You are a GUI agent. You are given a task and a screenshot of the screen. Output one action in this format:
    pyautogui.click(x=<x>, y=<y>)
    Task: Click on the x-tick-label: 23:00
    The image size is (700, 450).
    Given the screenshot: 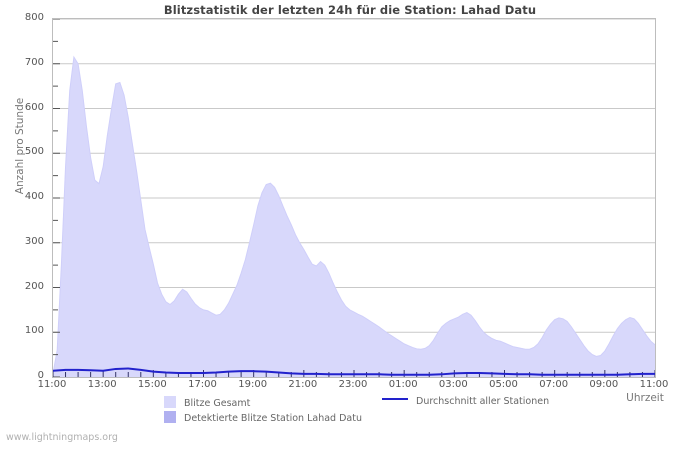 What is the action you would take?
    pyautogui.click(x=353, y=384)
    